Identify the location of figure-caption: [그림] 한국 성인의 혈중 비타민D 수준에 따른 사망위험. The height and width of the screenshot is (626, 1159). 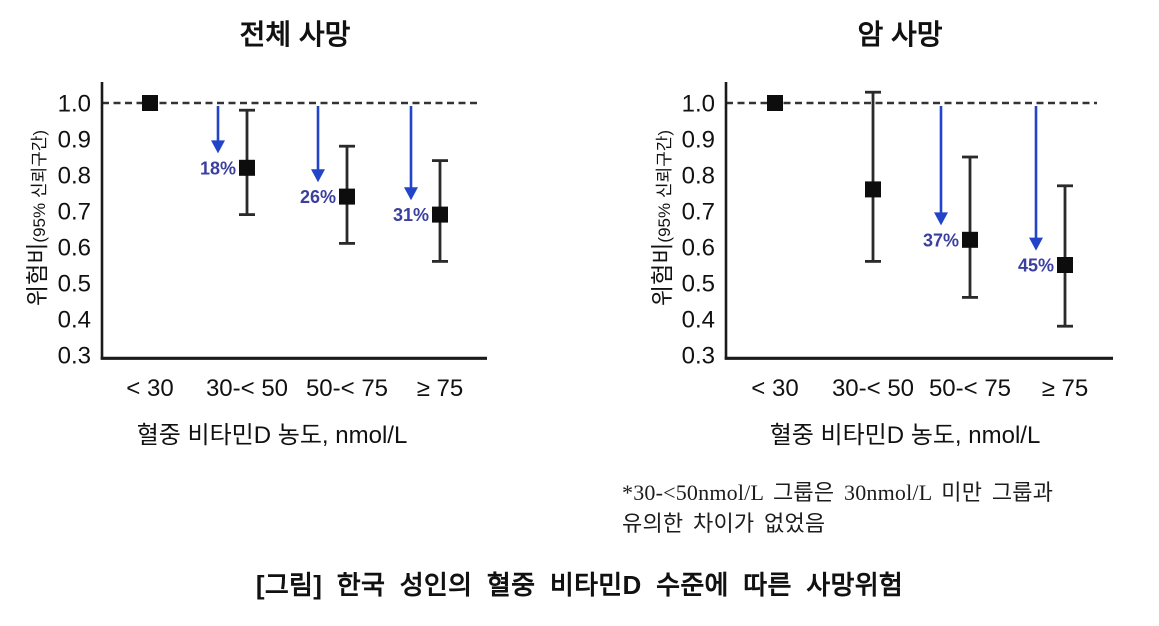
(579, 585).